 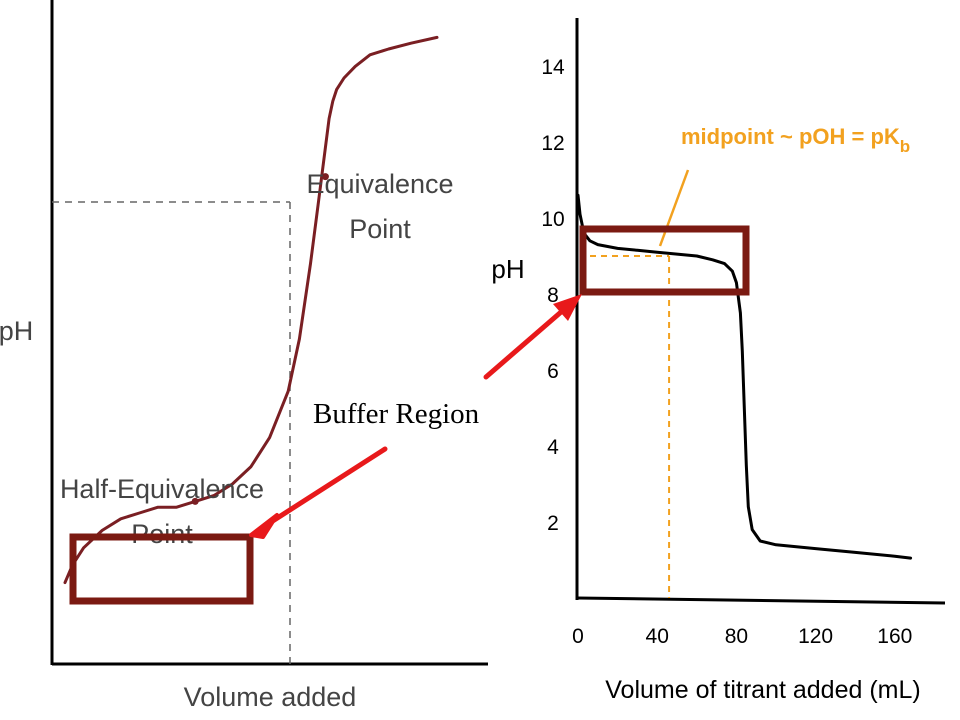 I want to click on buffer-region-label: Buffer Region, so click(x=396, y=414).